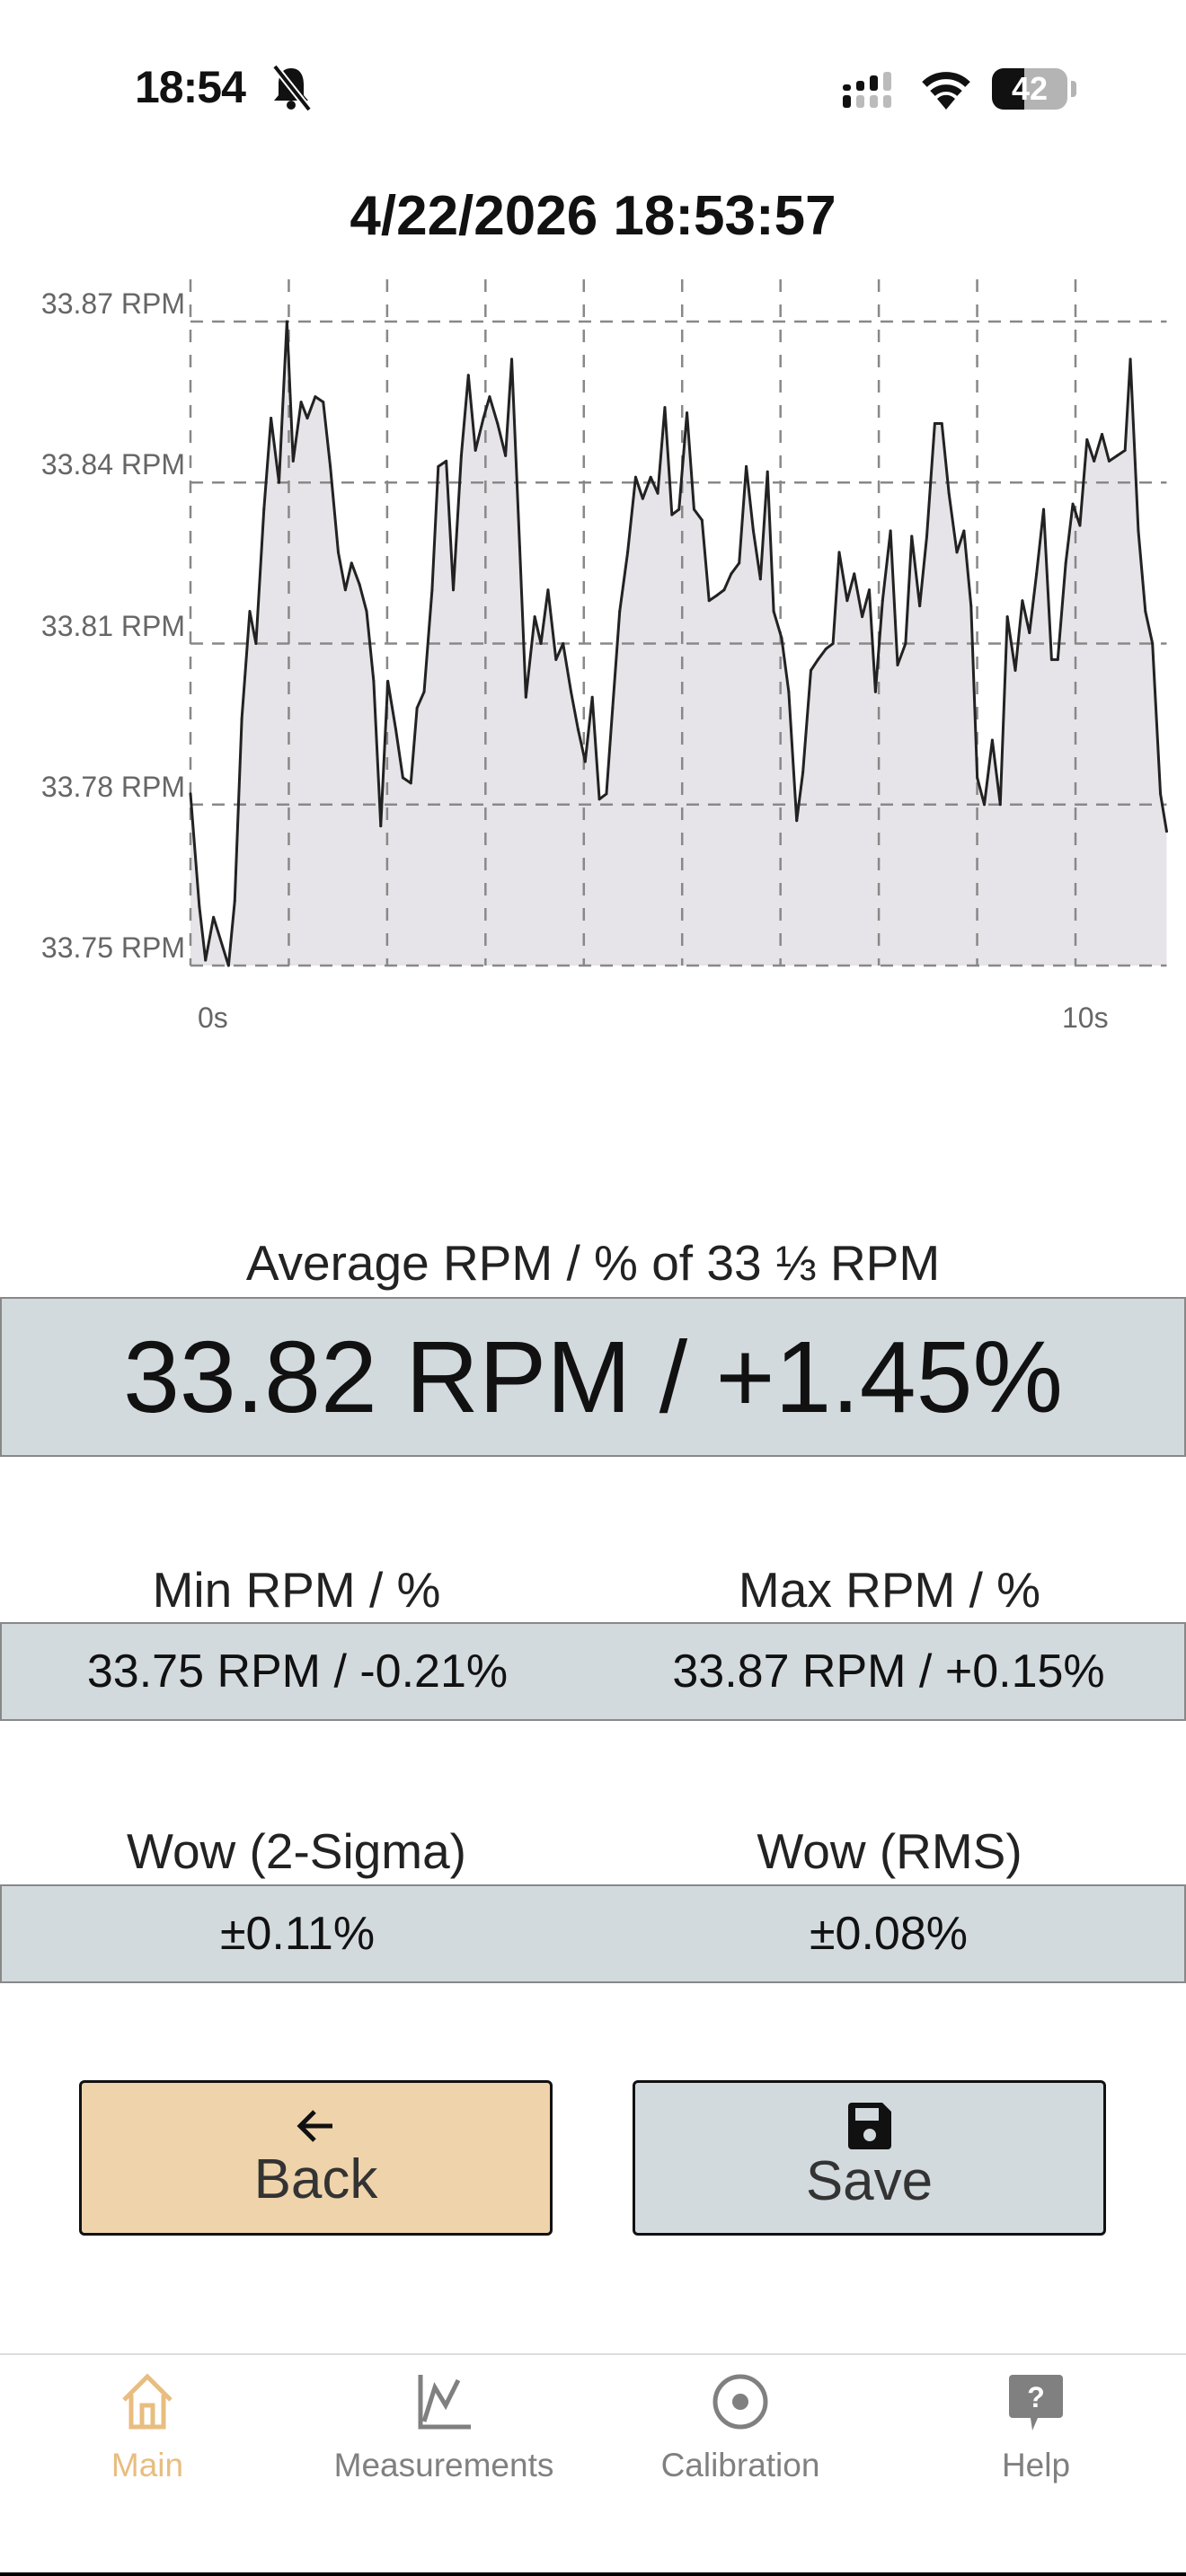 Image resolution: width=1186 pixels, height=2576 pixels. I want to click on tab-main: Main, so click(147, 2428).